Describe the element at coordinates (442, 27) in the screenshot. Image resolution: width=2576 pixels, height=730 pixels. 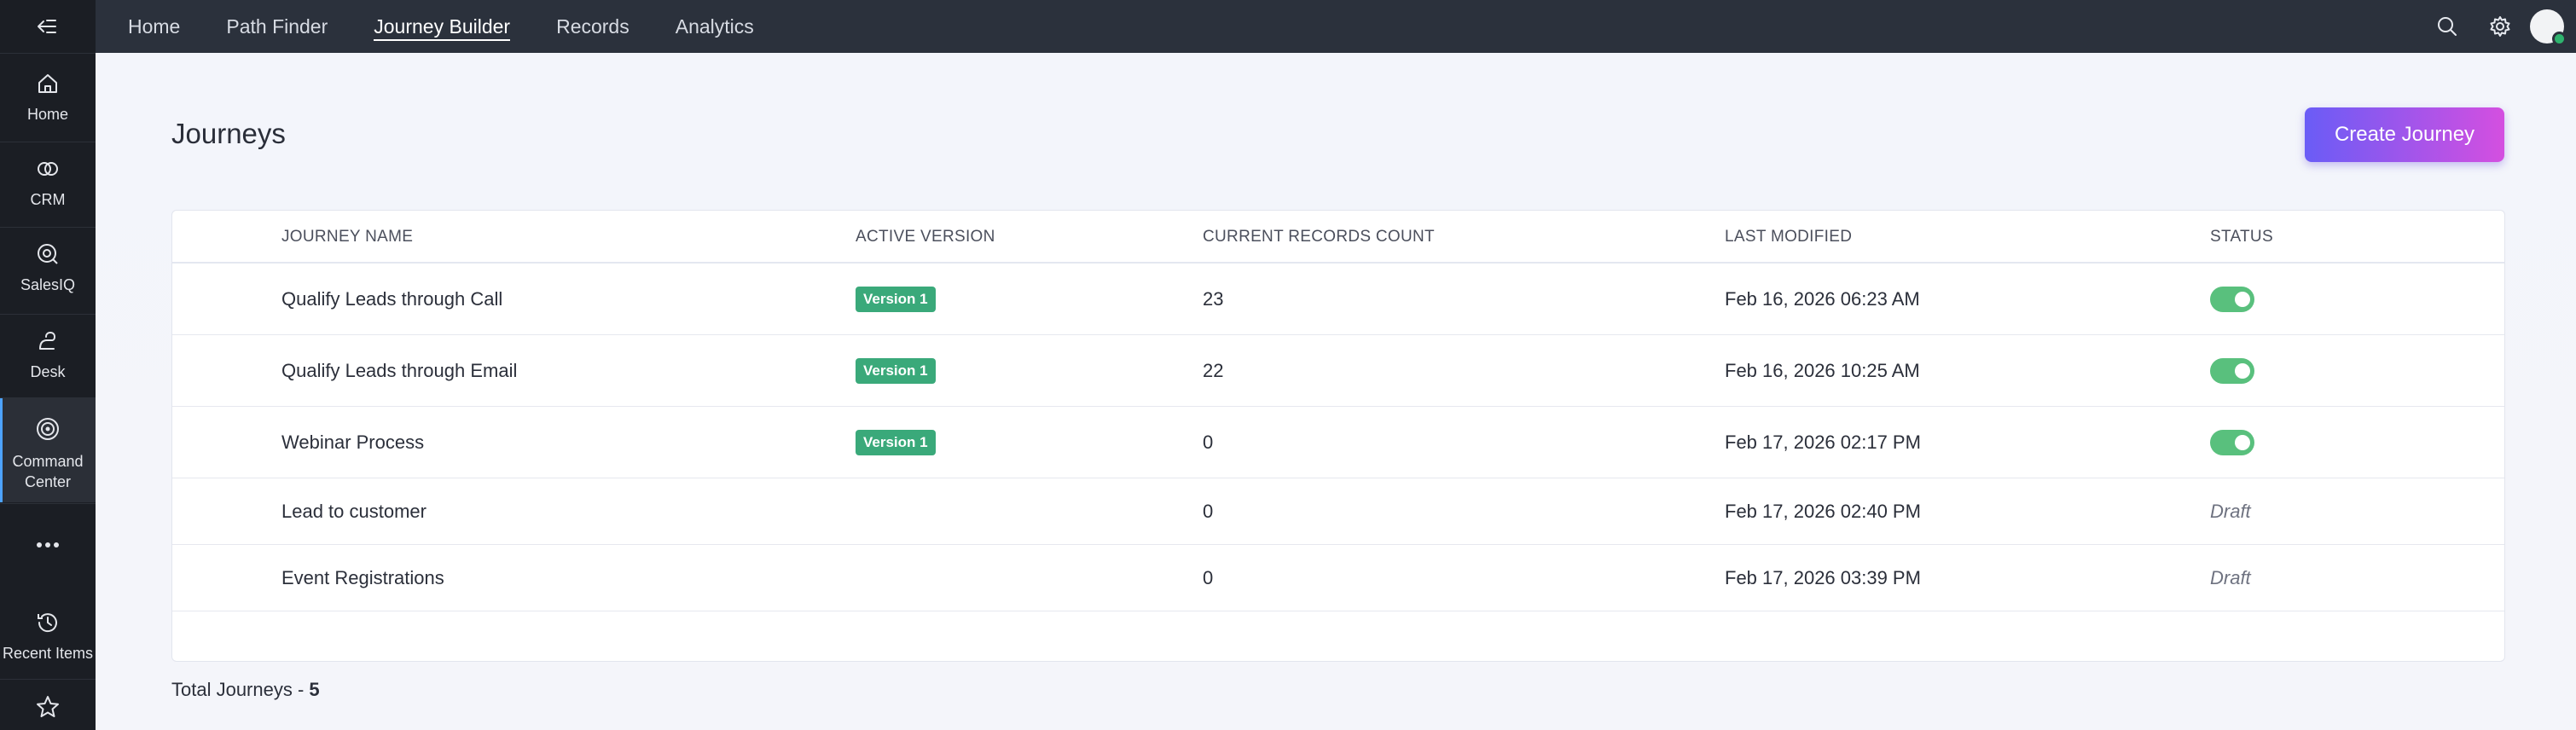
I see `nav-tab-journey-builder: Journey Builder` at that location.